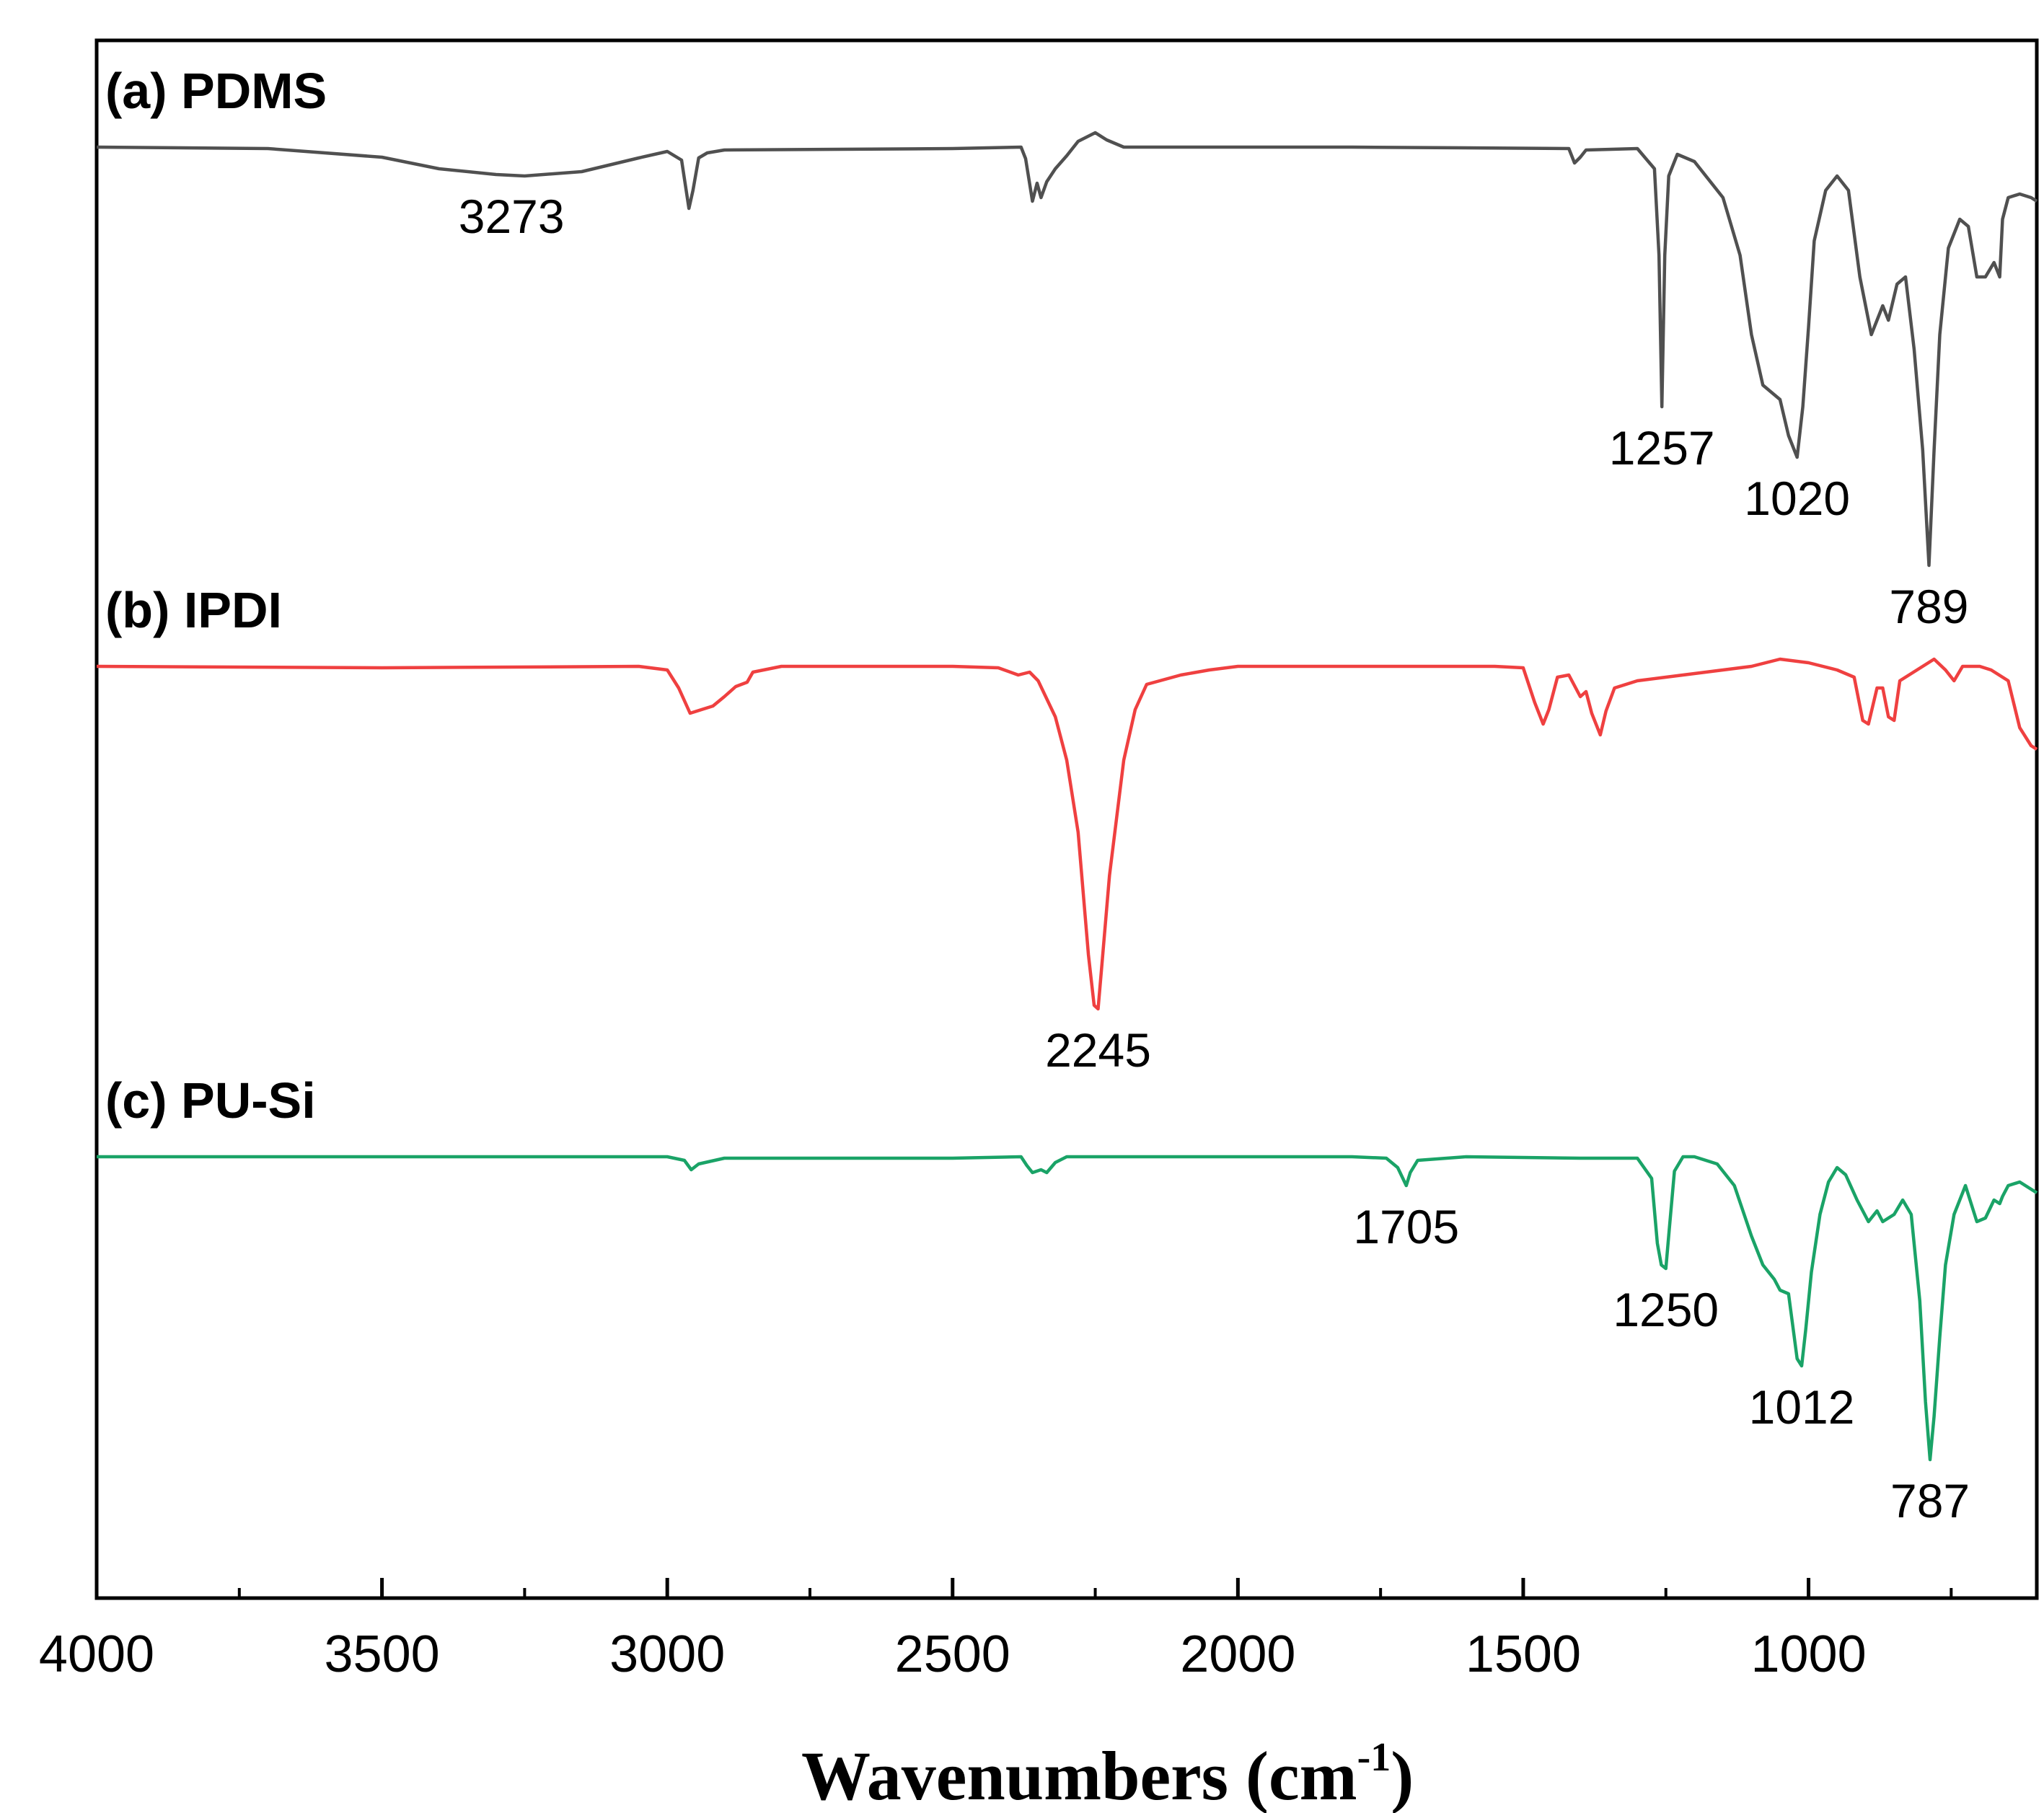  I want to click on series-labels: (a) PDMS (b) IPDI (c) PU-Si, so click(216, 596).